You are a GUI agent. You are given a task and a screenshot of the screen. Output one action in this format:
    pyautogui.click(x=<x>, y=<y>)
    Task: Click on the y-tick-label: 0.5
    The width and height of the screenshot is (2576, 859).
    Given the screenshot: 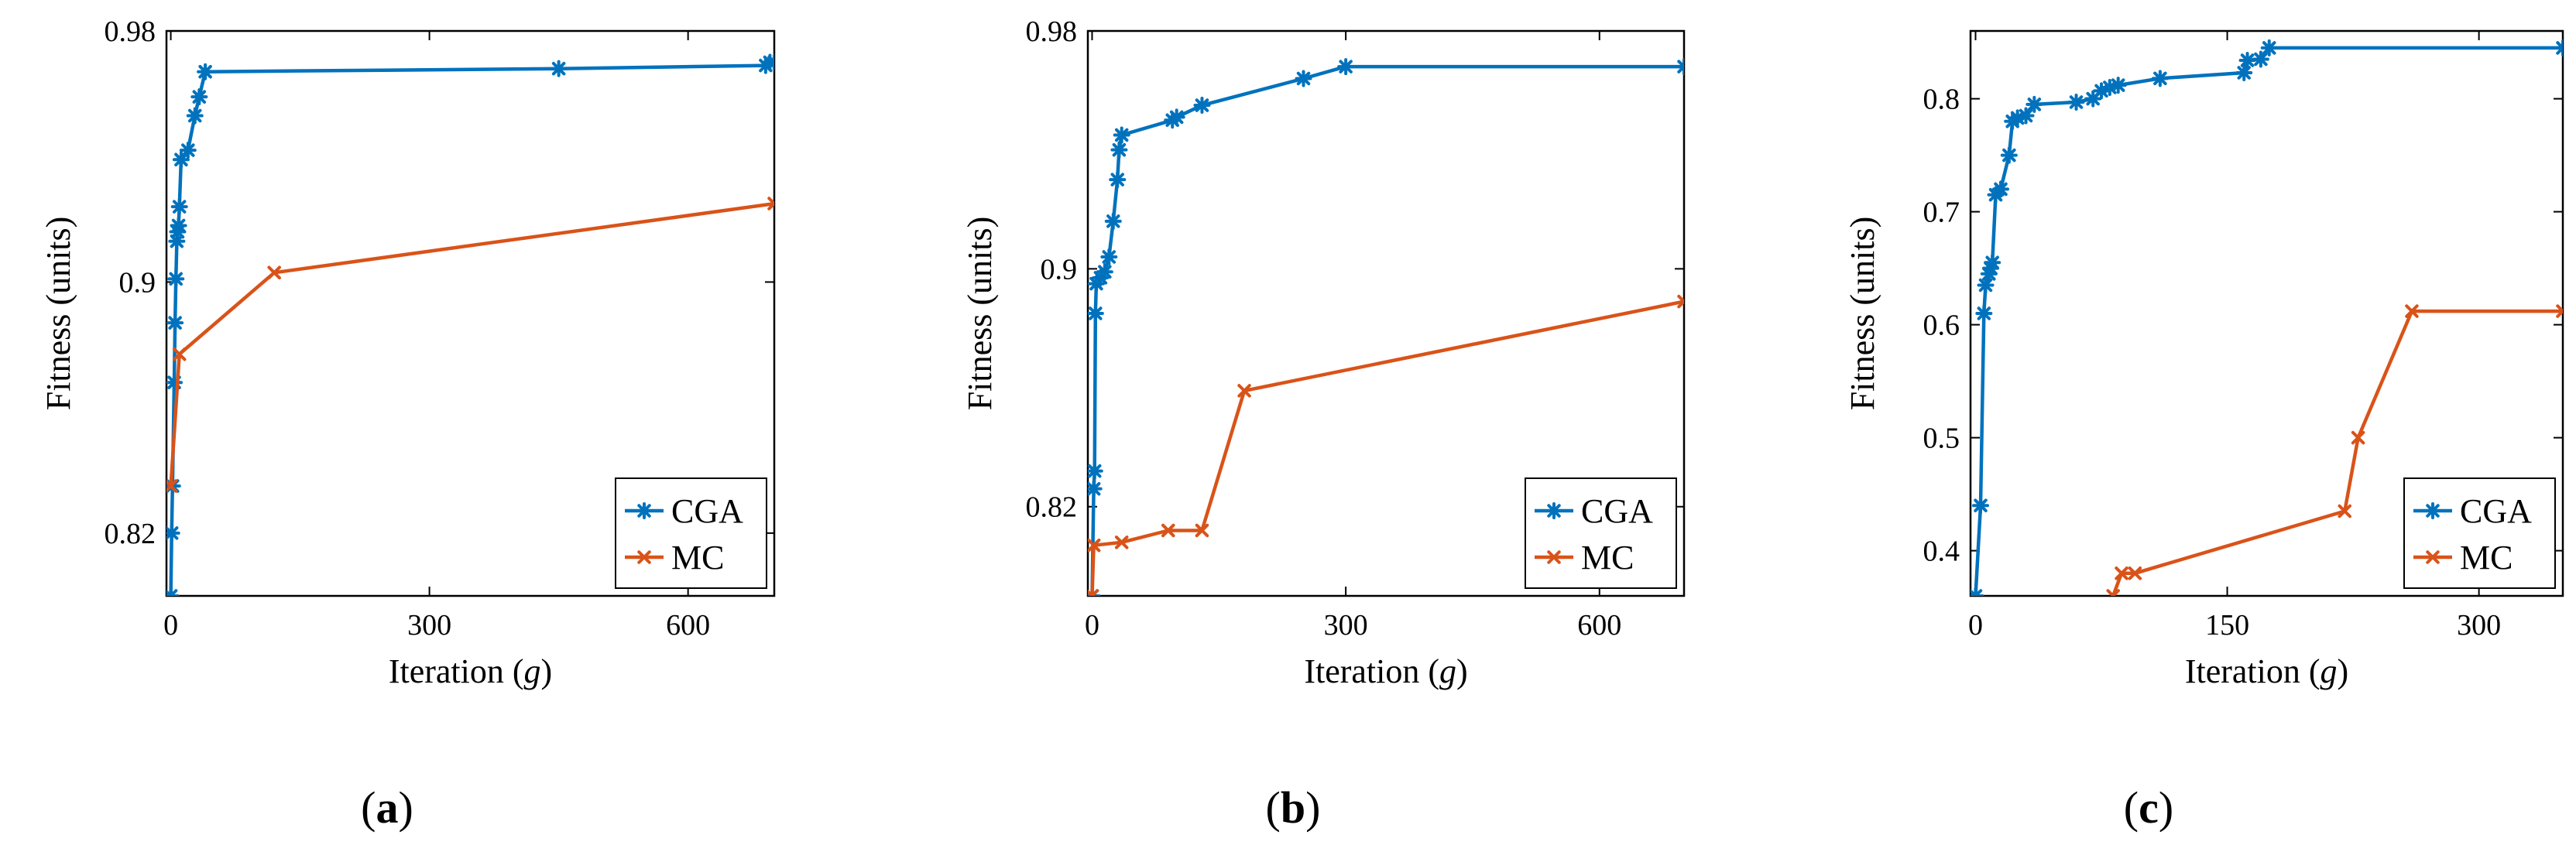 What is the action you would take?
    pyautogui.click(x=1941, y=439)
    